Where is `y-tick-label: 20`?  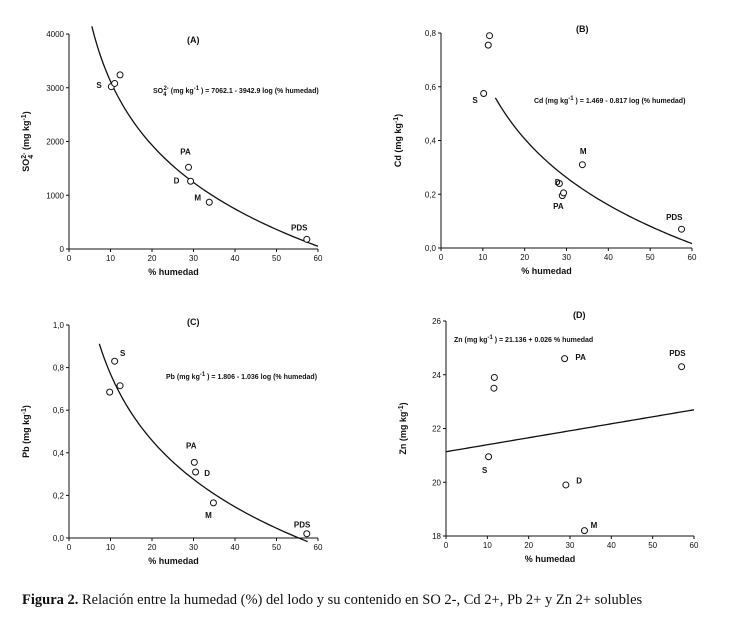
y-tick-label: 20 is located at coordinates (436, 482).